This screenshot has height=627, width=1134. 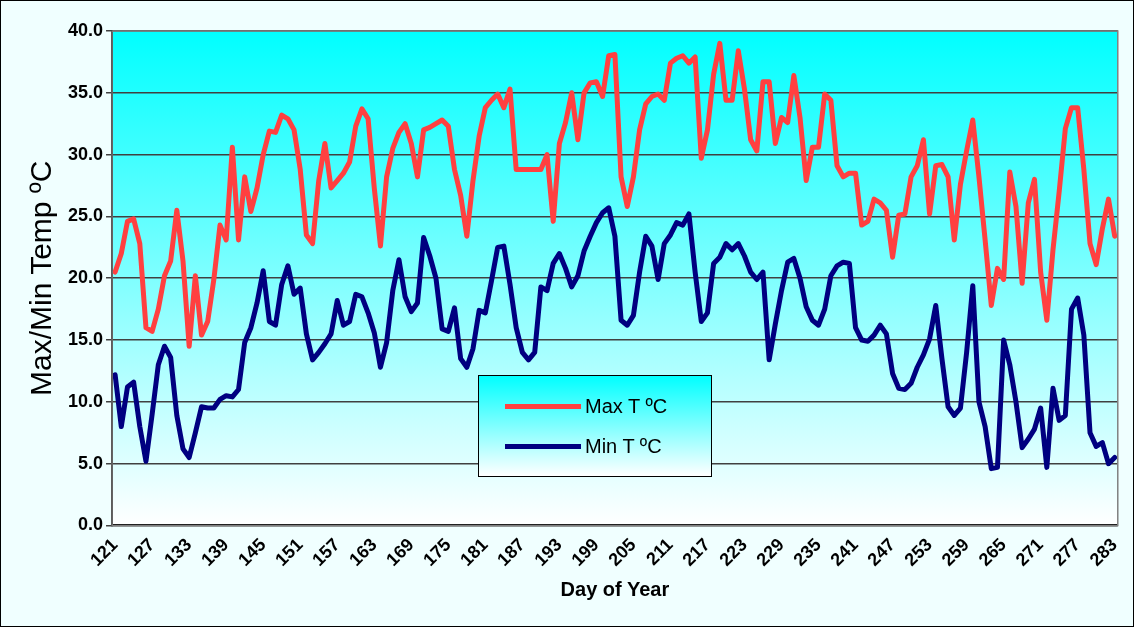 I want to click on x-tick-label: 283, so click(x=1103, y=552).